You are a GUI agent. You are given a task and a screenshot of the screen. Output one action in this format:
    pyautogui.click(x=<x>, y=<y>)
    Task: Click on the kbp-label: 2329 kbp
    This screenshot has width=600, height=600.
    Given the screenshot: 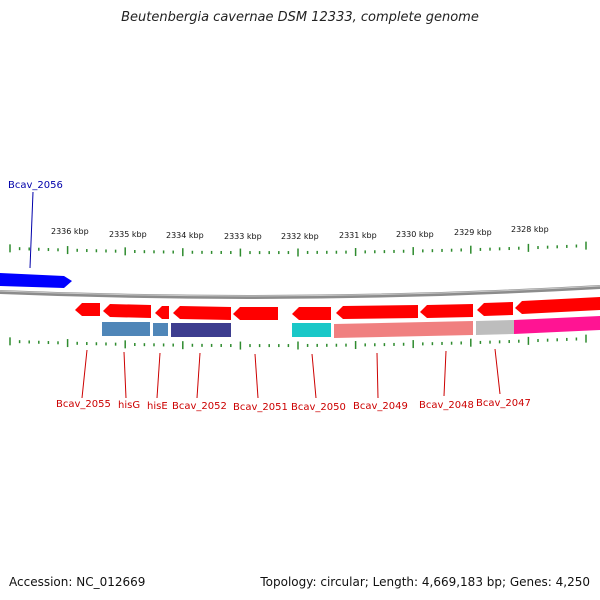 What is the action you would take?
    pyautogui.click(x=473, y=232)
    